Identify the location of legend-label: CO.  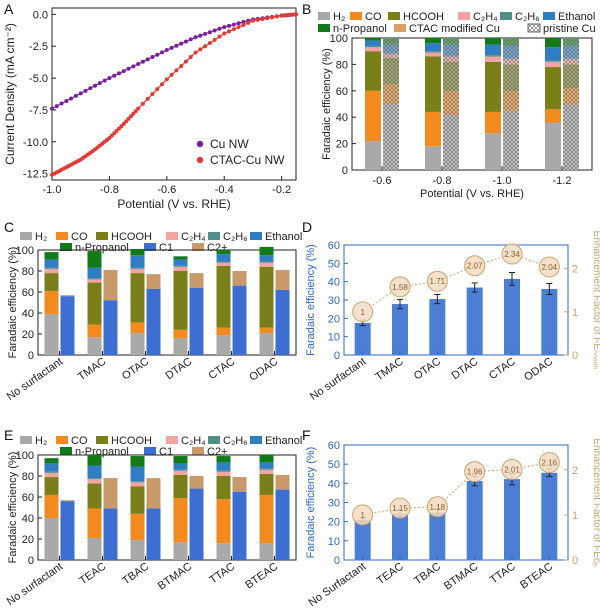
(373, 17).